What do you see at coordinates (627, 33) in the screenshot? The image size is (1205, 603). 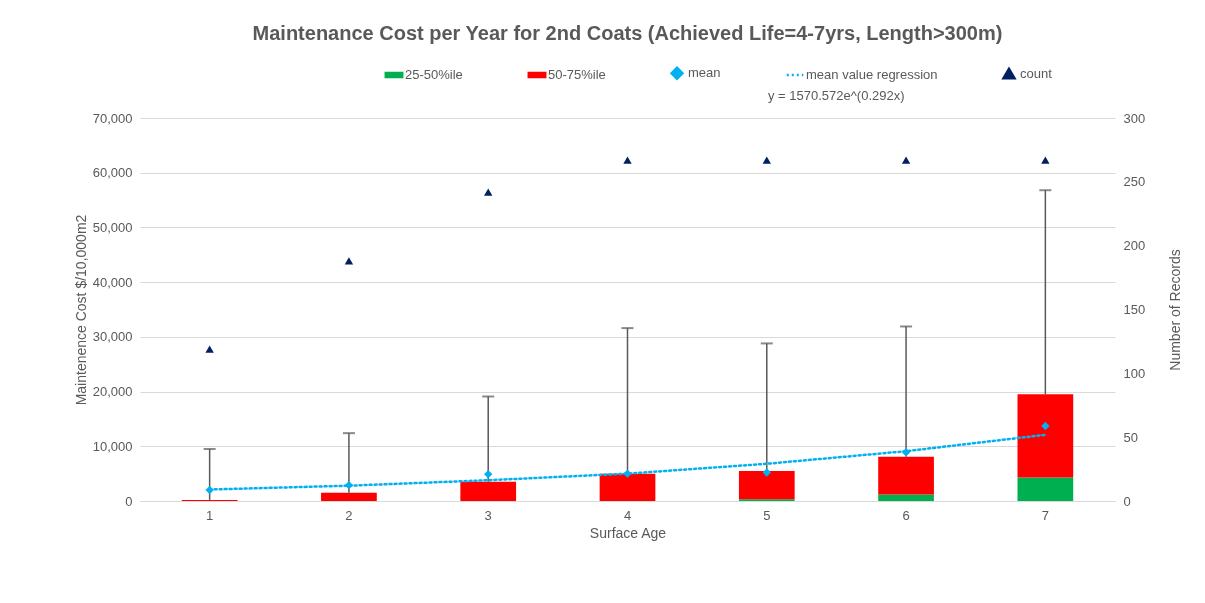 I see `chart-title: Maintenance Cost per Year for 2nd Coats (Achieved Life=4-7yrs, Length>300m)` at bounding box center [627, 33].